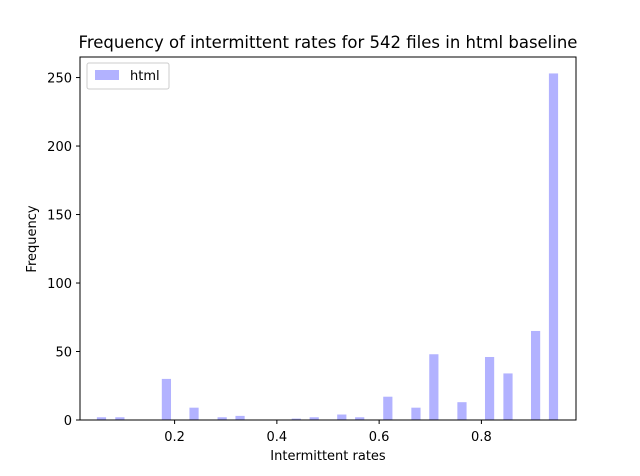 The image size is (640, 476). Describe the element at coordinates (481, 437) in the screenshot. I see `x-tick-label: 0.8` at that location.